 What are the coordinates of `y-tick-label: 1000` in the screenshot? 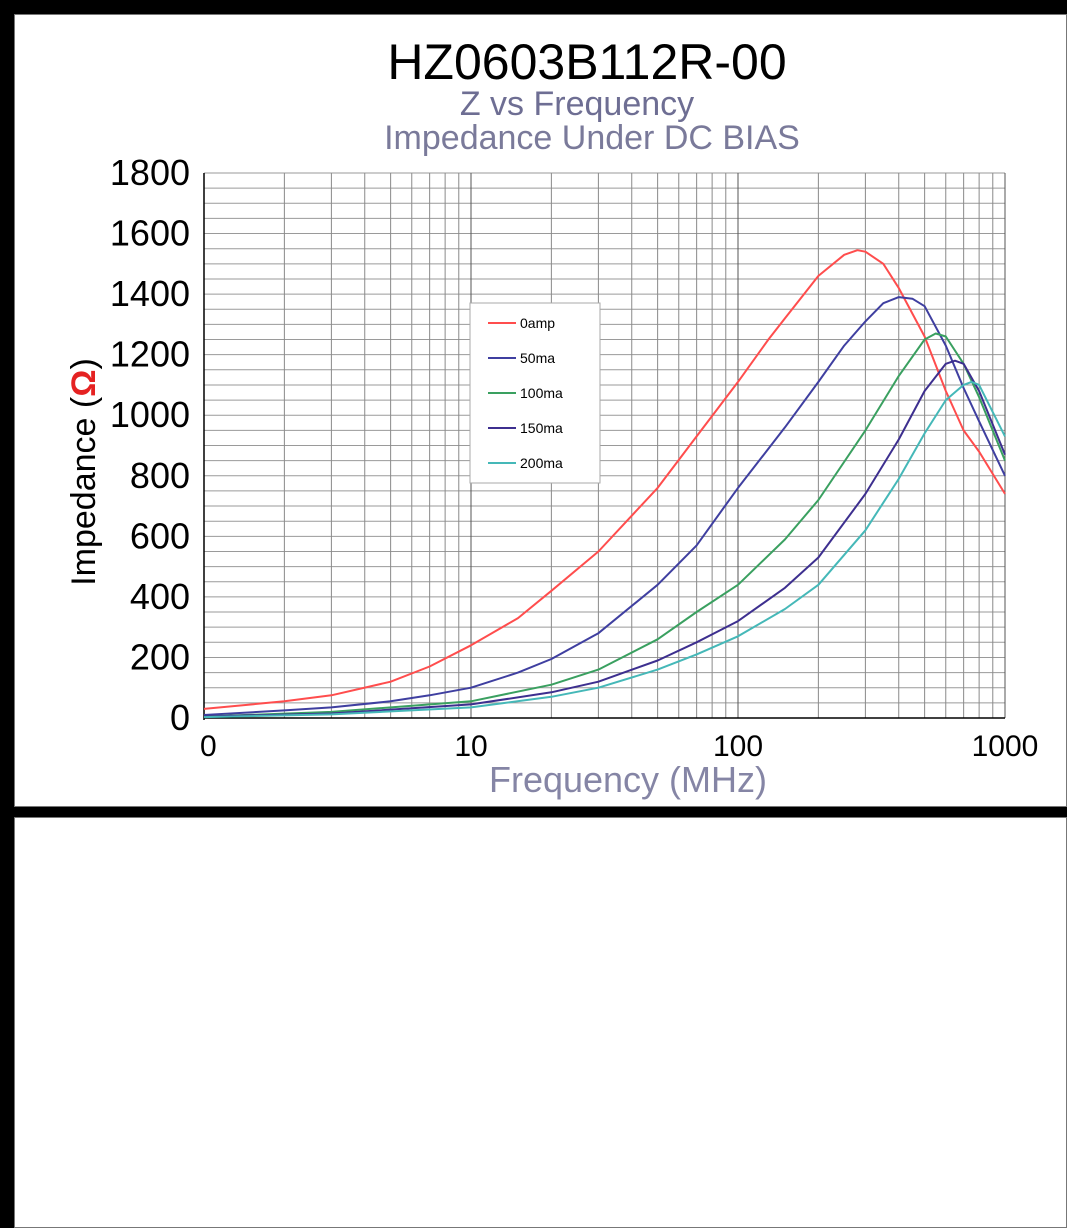 It's located at (150, 414).